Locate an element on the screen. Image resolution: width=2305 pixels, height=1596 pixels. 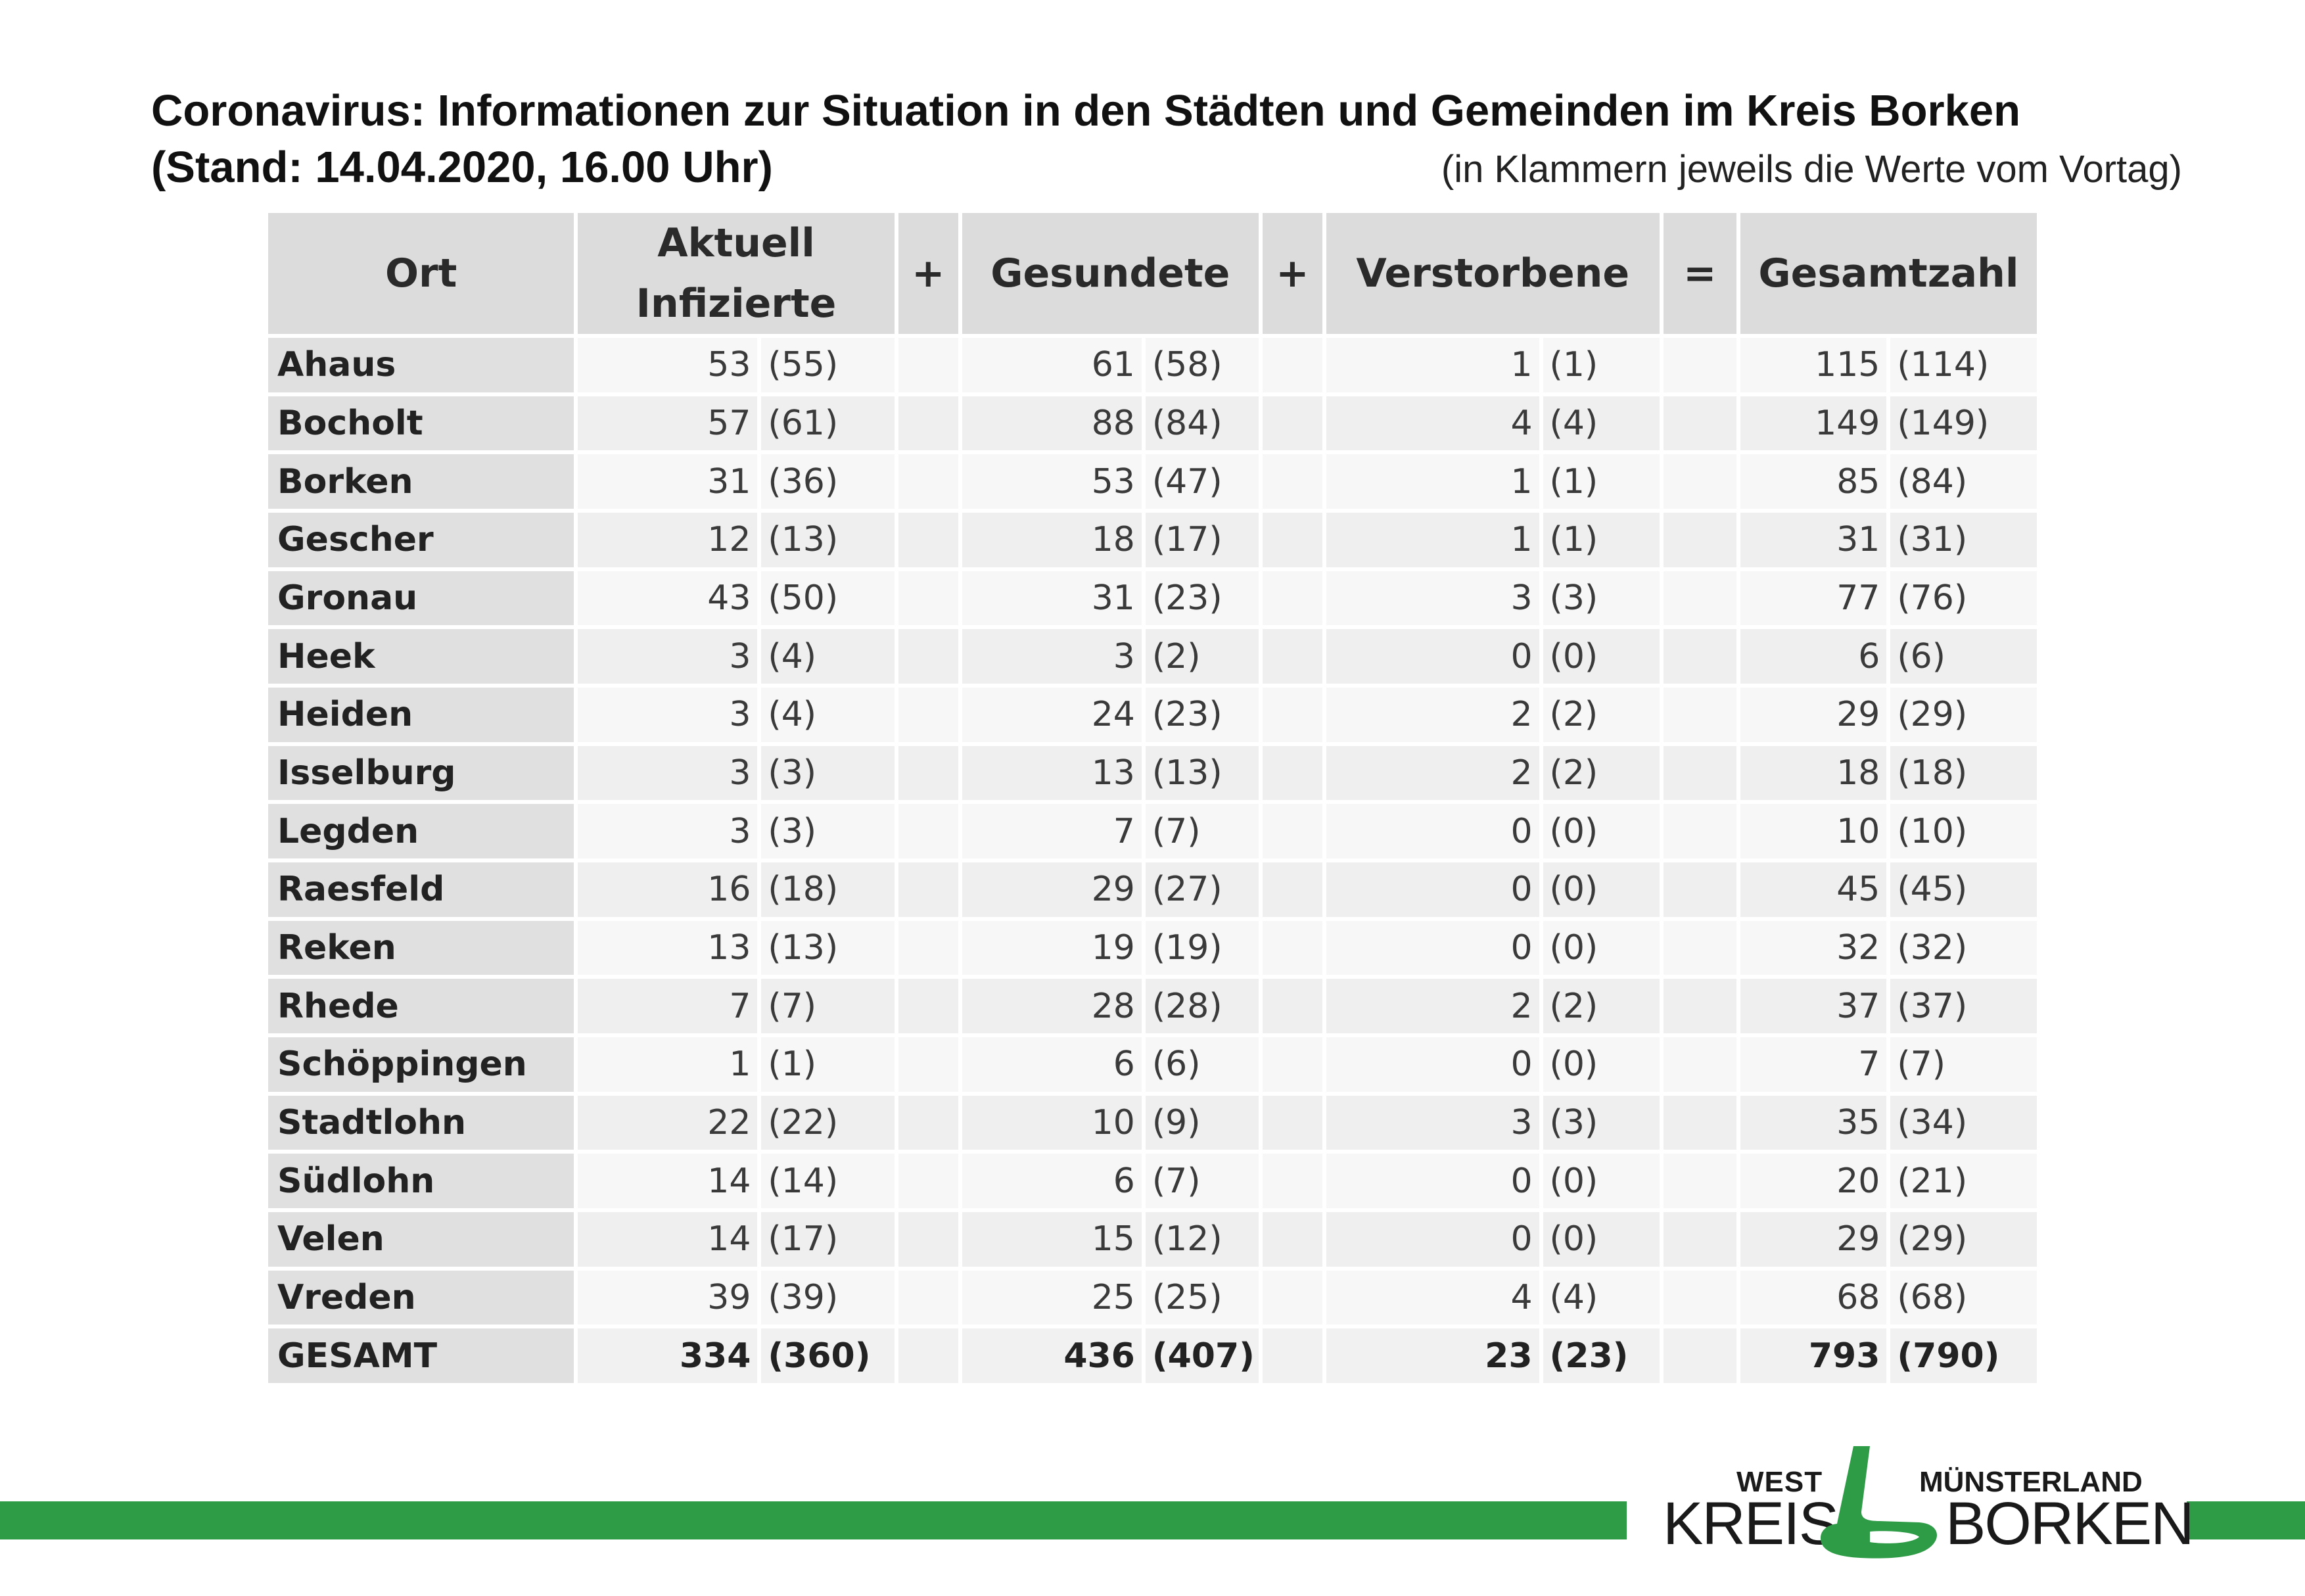
green-footer-bar-left is located at coordinates (813, 1520).